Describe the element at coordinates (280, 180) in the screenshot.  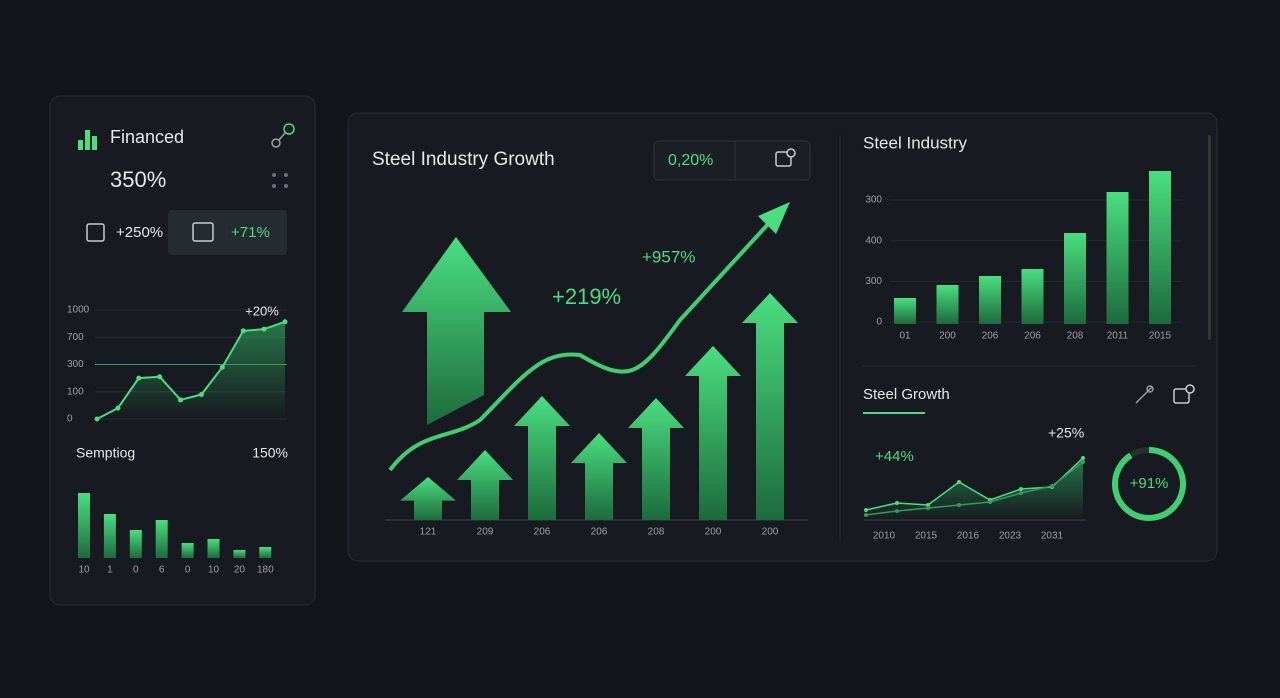
I see `more-icon` at that location.